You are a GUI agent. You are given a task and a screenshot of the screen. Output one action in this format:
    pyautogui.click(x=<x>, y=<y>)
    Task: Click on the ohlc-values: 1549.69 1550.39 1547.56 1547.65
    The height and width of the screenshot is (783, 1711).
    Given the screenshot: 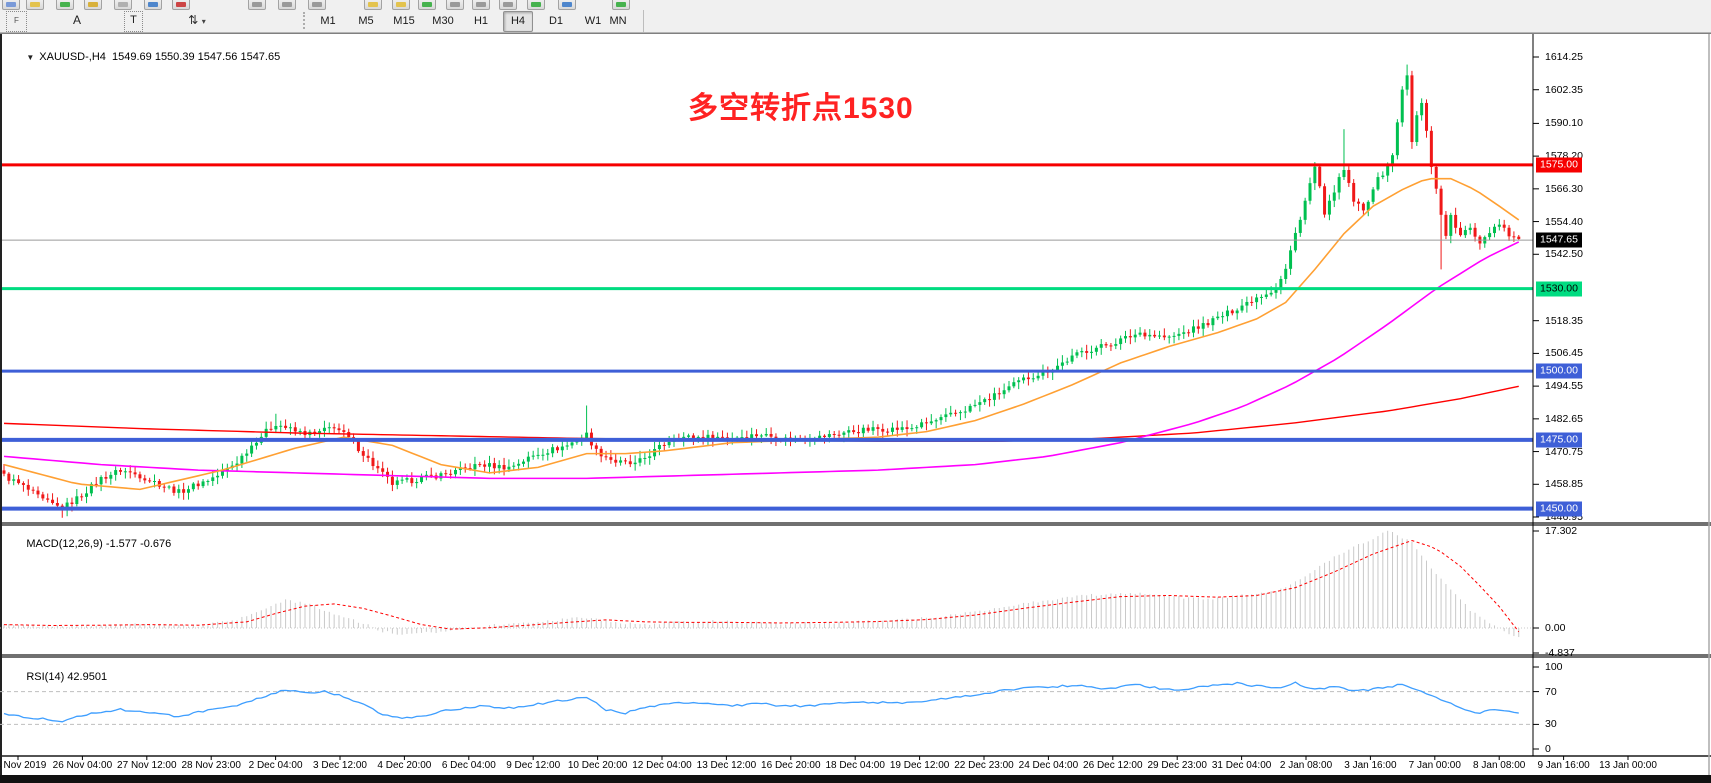 What is the action you would take?
    pyautogui.click(x=193, y=57)
    